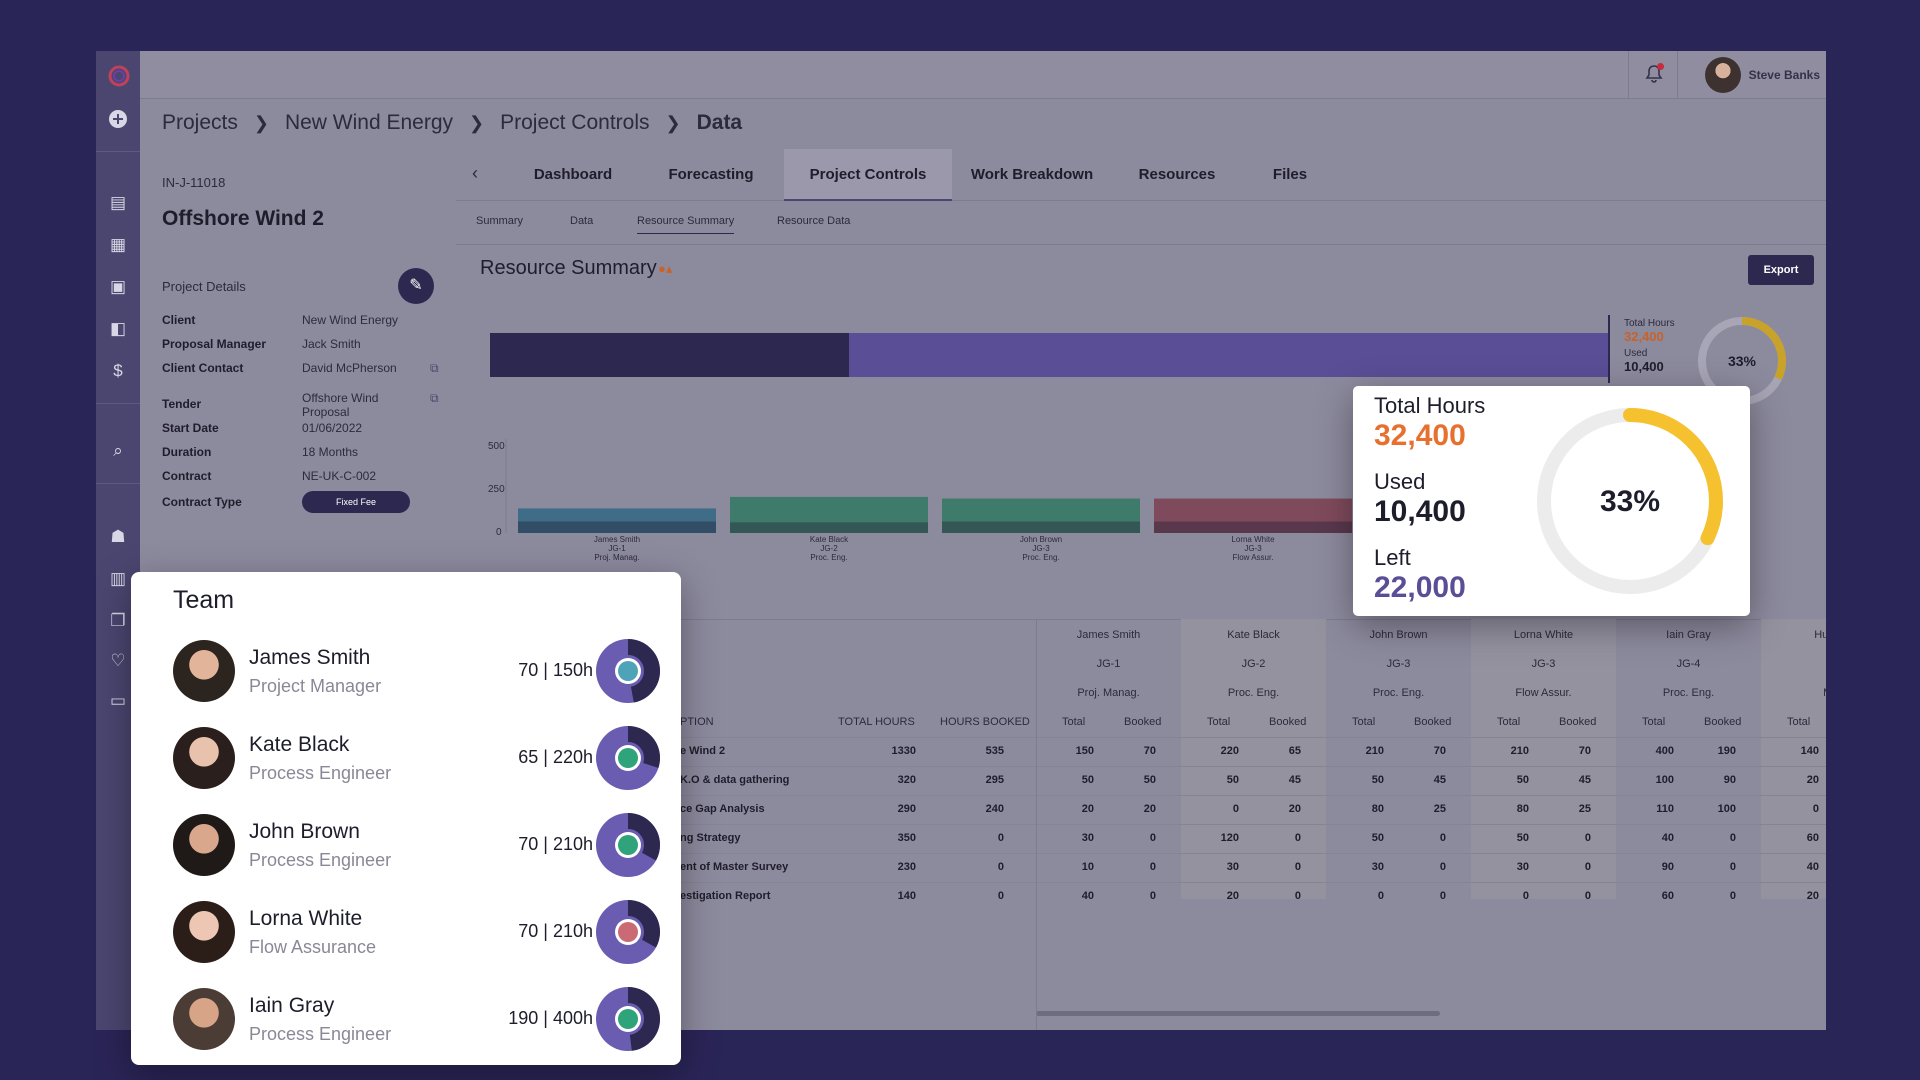 The height and width of the screenshot is (1080, 1920). Describe the element at coordinates (299, 744) in the screenshot. I see `member-name: Kate Black` at that location.